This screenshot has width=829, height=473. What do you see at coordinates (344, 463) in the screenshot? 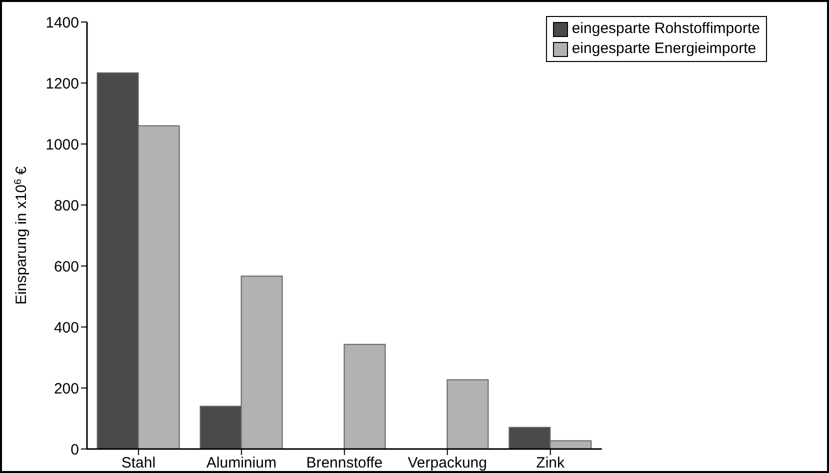
I see `x-tick-label: Brennstoffe` at bounding box center [344, 463].